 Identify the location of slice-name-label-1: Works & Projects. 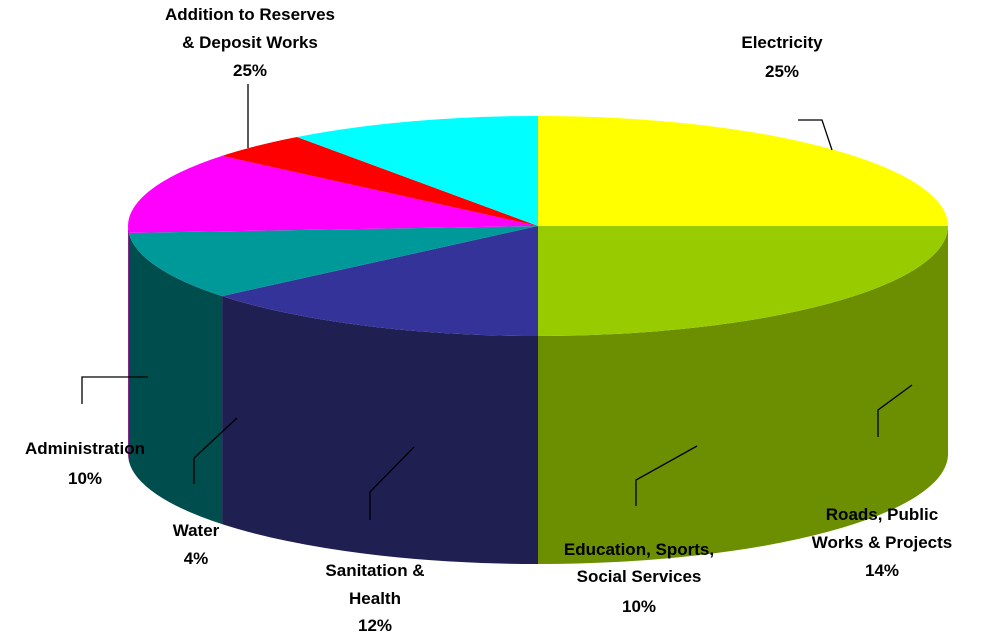
(882, 542).